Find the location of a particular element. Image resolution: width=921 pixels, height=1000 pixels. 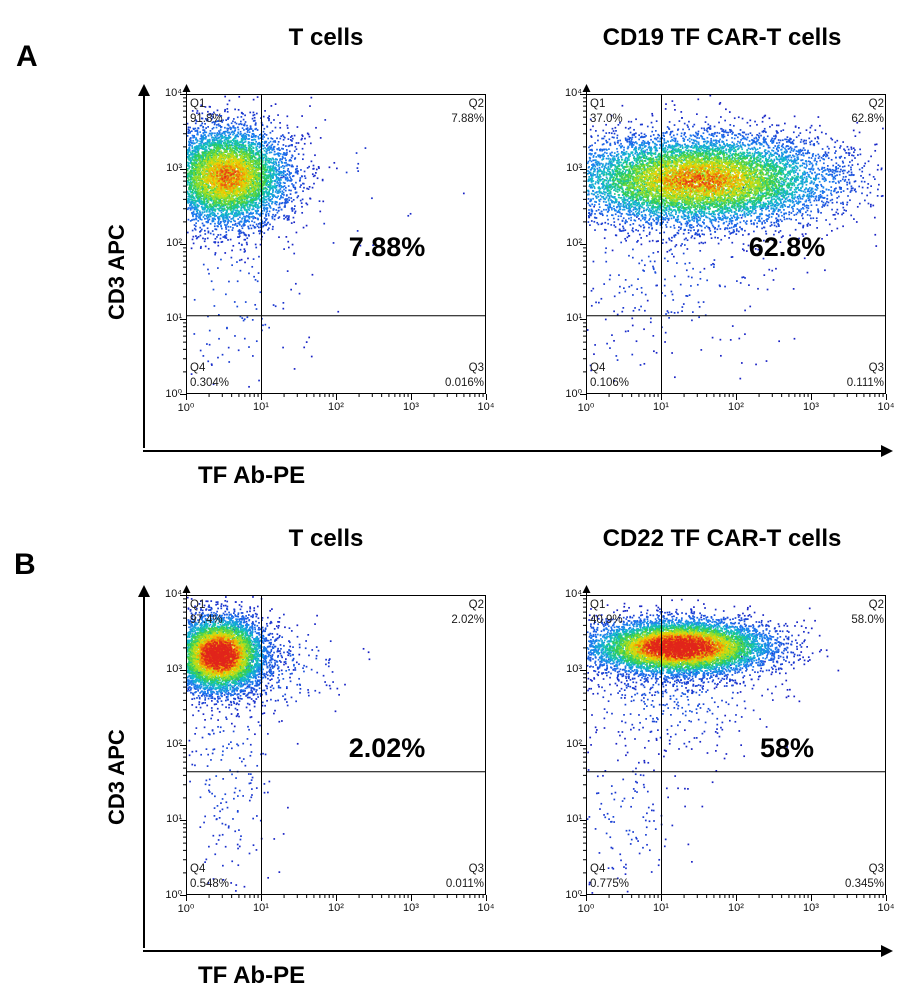

panel-b-label: B is located at coordinates (25, 564).